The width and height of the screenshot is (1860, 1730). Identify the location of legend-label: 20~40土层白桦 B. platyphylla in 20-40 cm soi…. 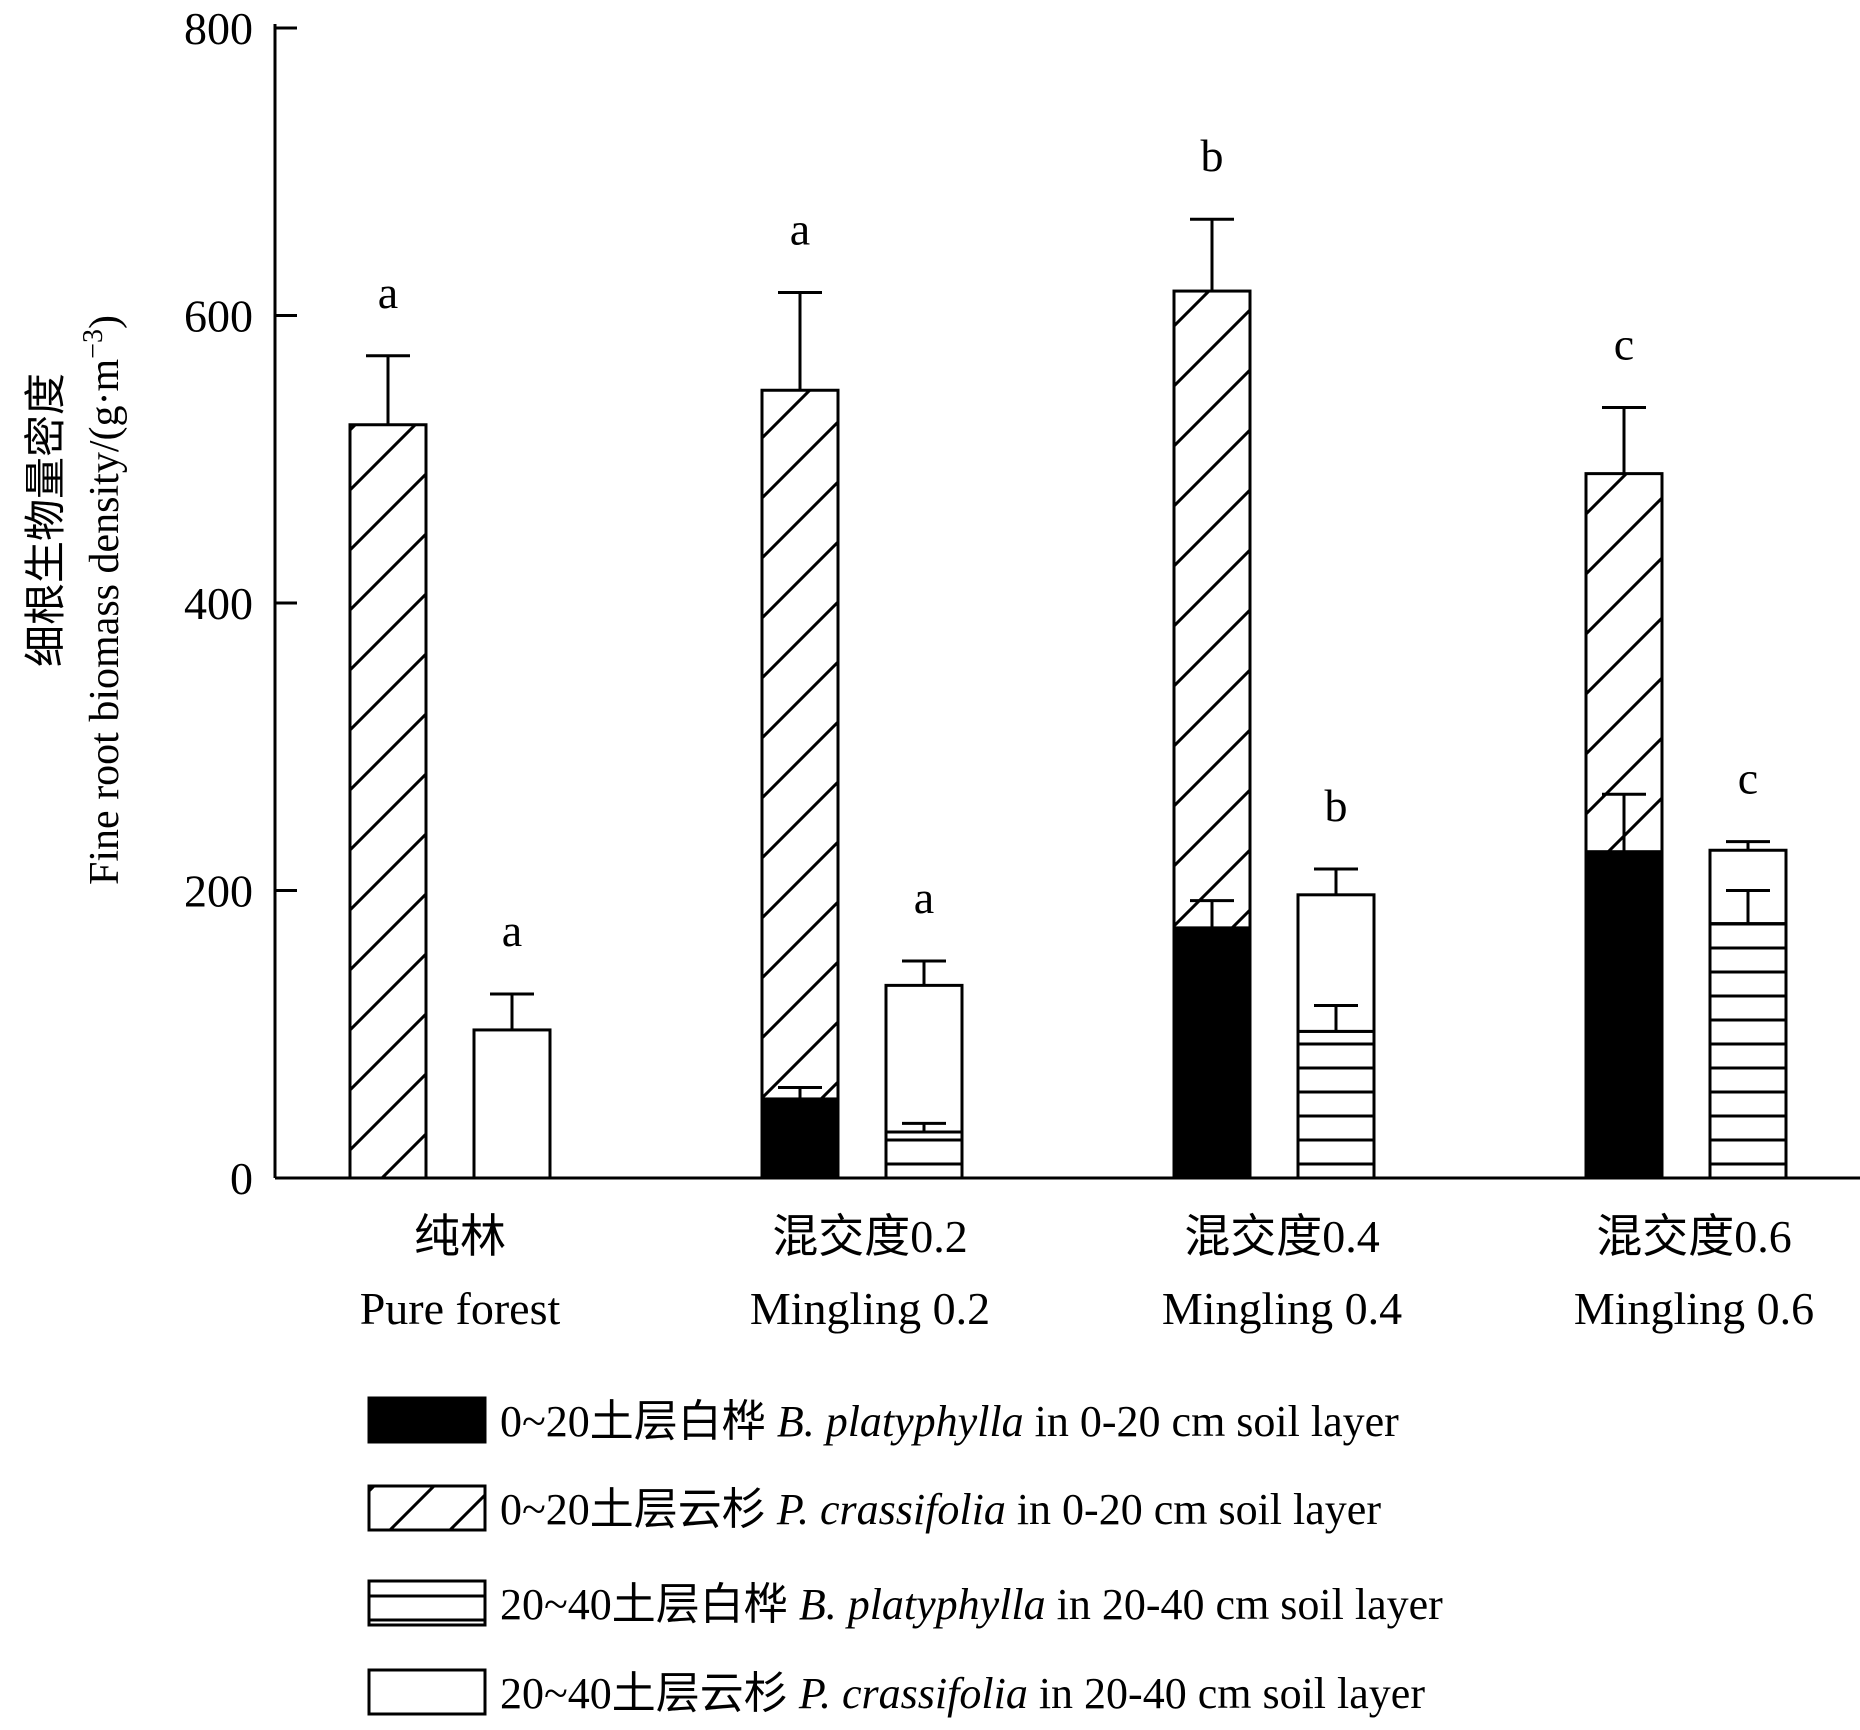
(971, 1604).